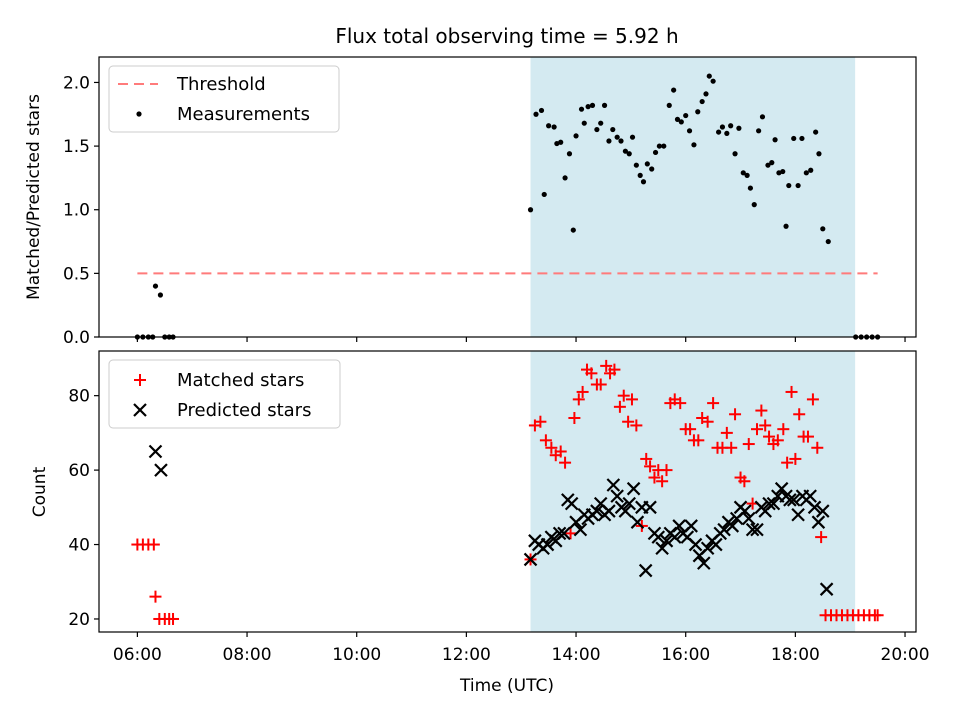  What do you see at coordinates (221, 84) in the screenshot?
I see `legend-threshold-label: Threshold` at bounding box center [221, 84].